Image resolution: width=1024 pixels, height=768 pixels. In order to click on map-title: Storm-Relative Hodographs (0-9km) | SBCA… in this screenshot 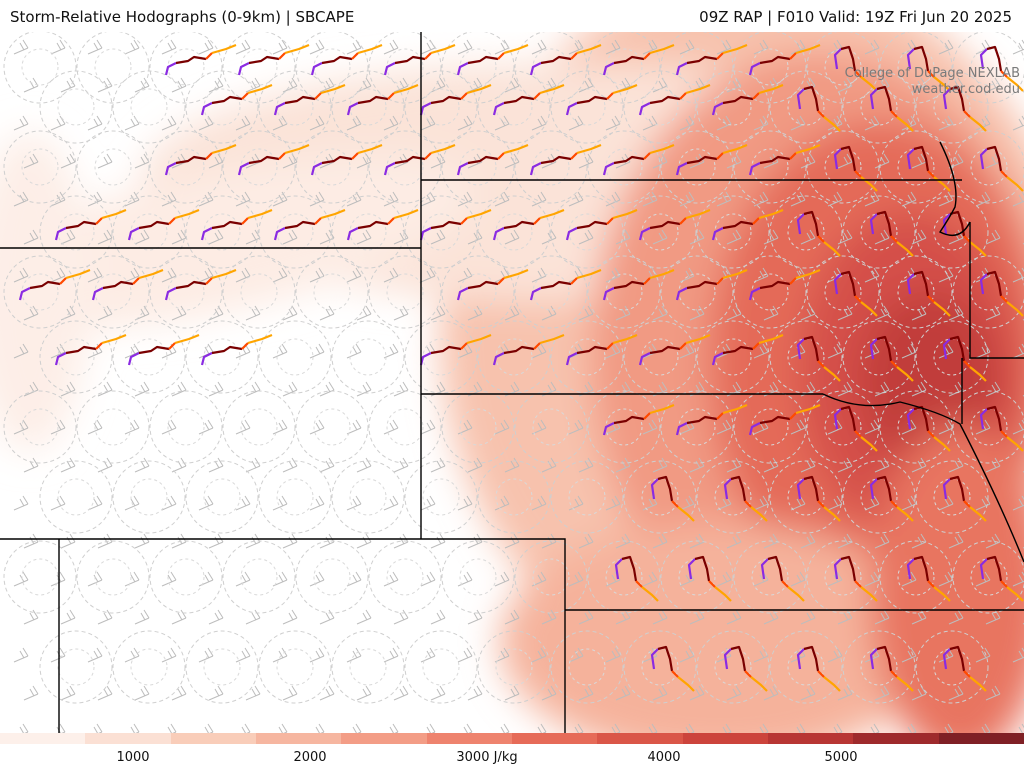, I will do `click(182, 17)`.